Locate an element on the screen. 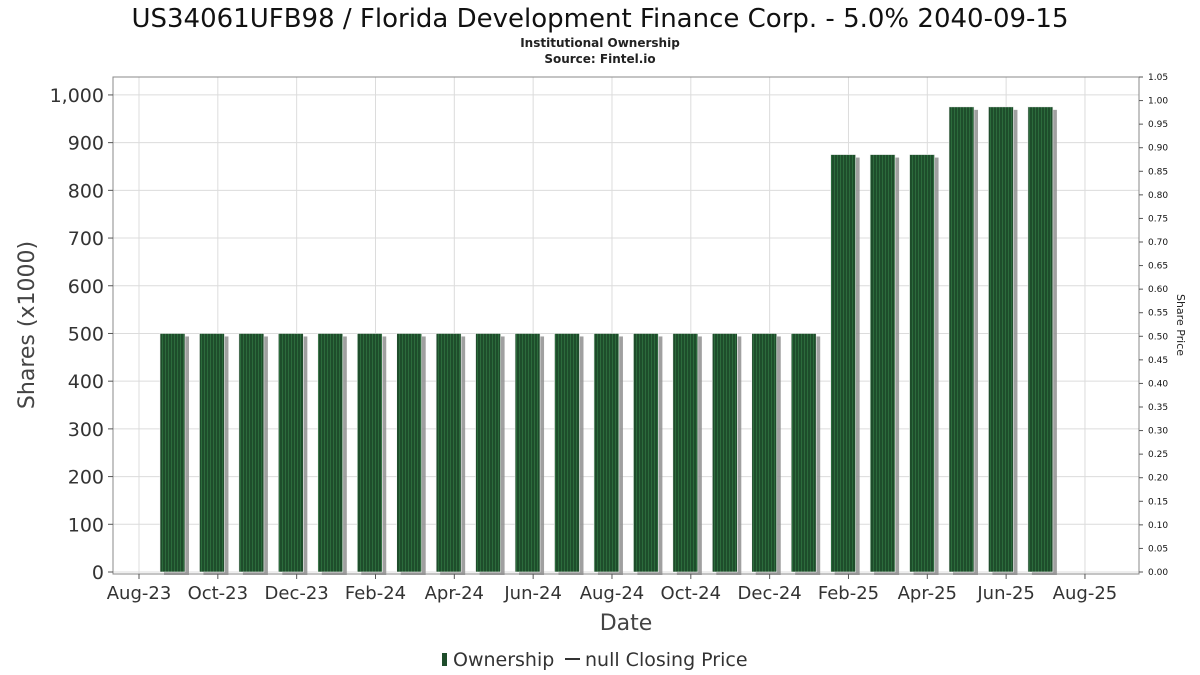 The width and height of the screenshot is (1200, 675). y2-tick-label: 0.55 is located at coordinates (1158, 314).